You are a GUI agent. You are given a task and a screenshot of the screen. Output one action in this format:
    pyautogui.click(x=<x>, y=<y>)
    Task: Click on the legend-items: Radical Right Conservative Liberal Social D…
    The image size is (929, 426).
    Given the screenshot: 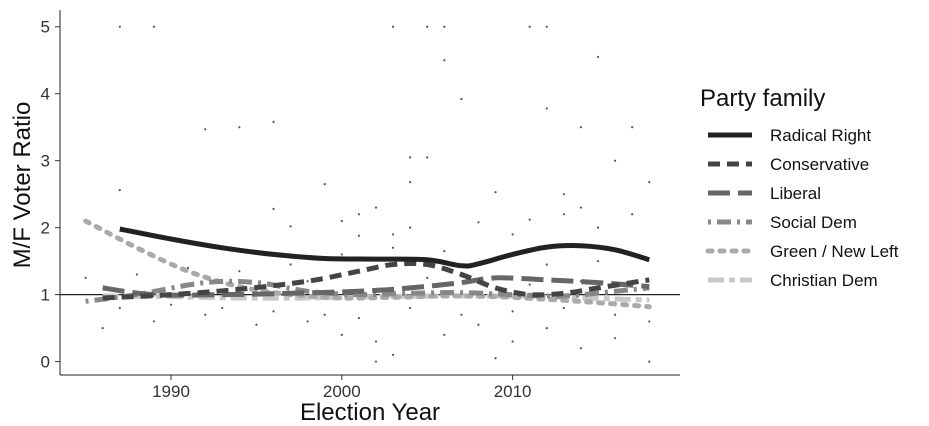 What is the action you would take?
    pyautogui.click(x=802, y=208)
    